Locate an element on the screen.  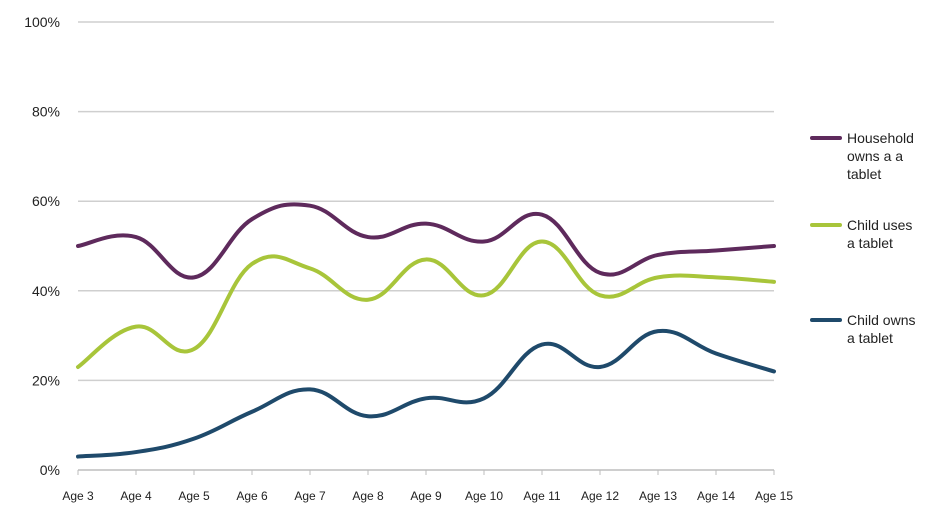
y-tick-label: 0% is located at coordinates (50, 470).